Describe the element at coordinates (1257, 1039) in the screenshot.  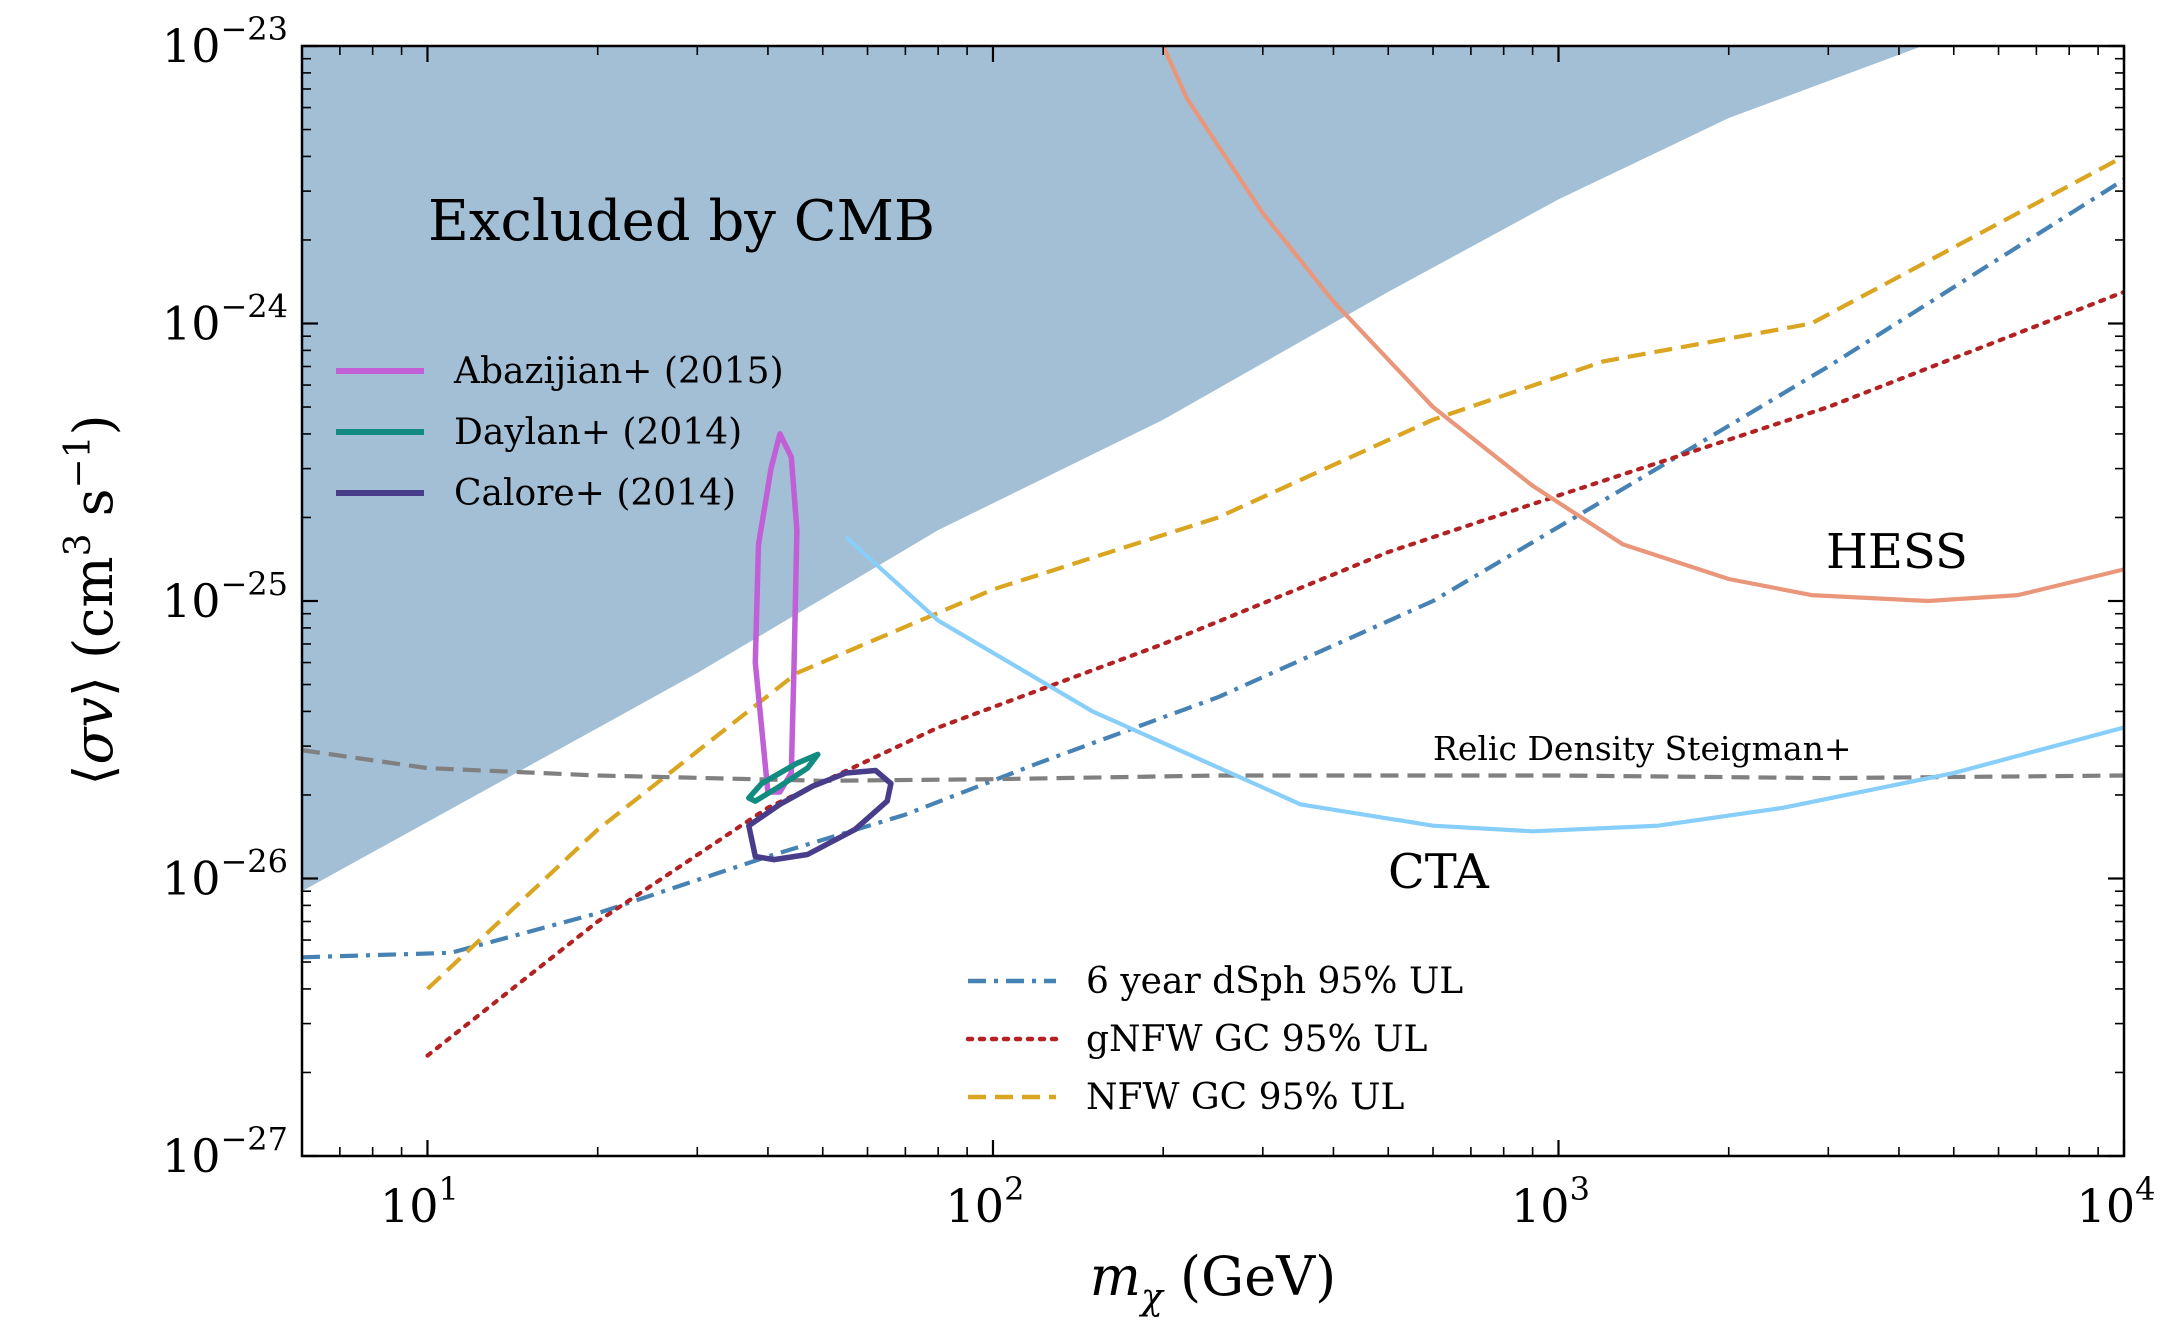
I see `legend-label-gnfw-gc-95-ul: gNFW GC 95% UL` at that location.